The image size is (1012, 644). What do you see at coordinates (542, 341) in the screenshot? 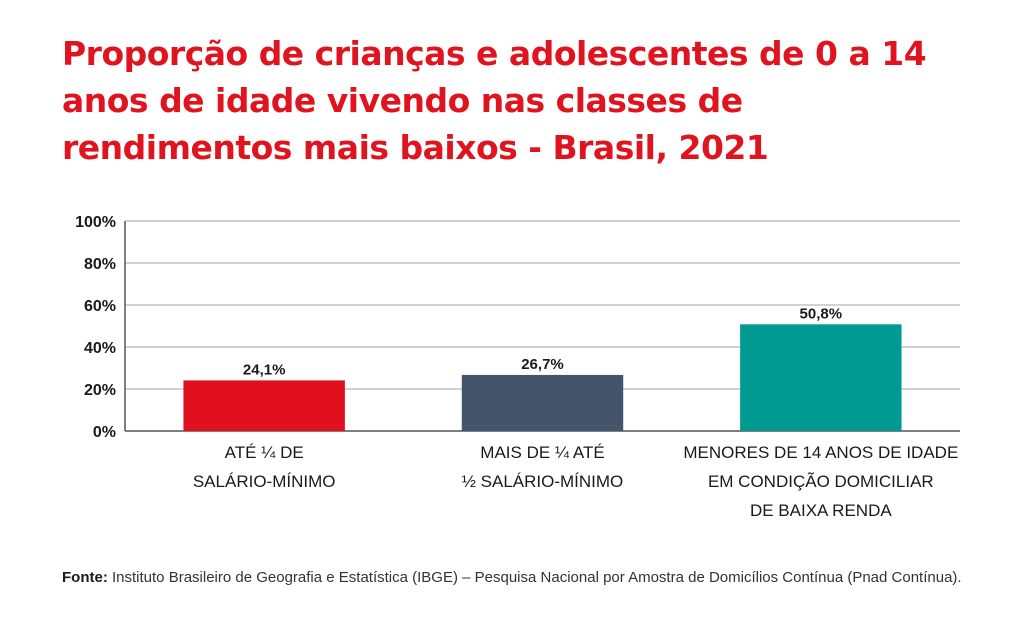
I see `data-labels: 24,1% 26,7% 50,8%` at bounding box center [542, 341].